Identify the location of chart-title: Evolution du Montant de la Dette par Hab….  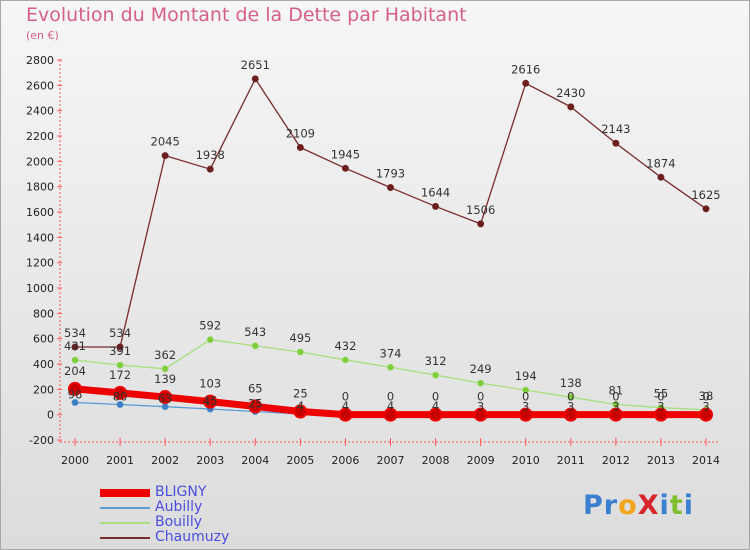
(246, 15).